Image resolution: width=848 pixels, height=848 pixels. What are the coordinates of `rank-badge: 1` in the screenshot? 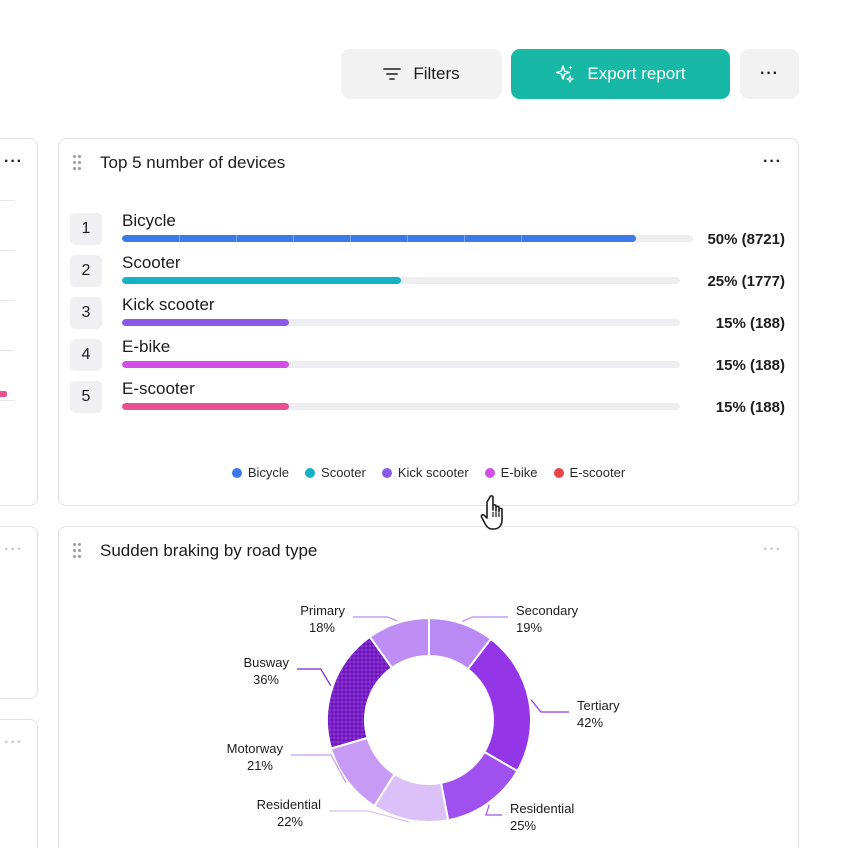 It's located at (86, 229).